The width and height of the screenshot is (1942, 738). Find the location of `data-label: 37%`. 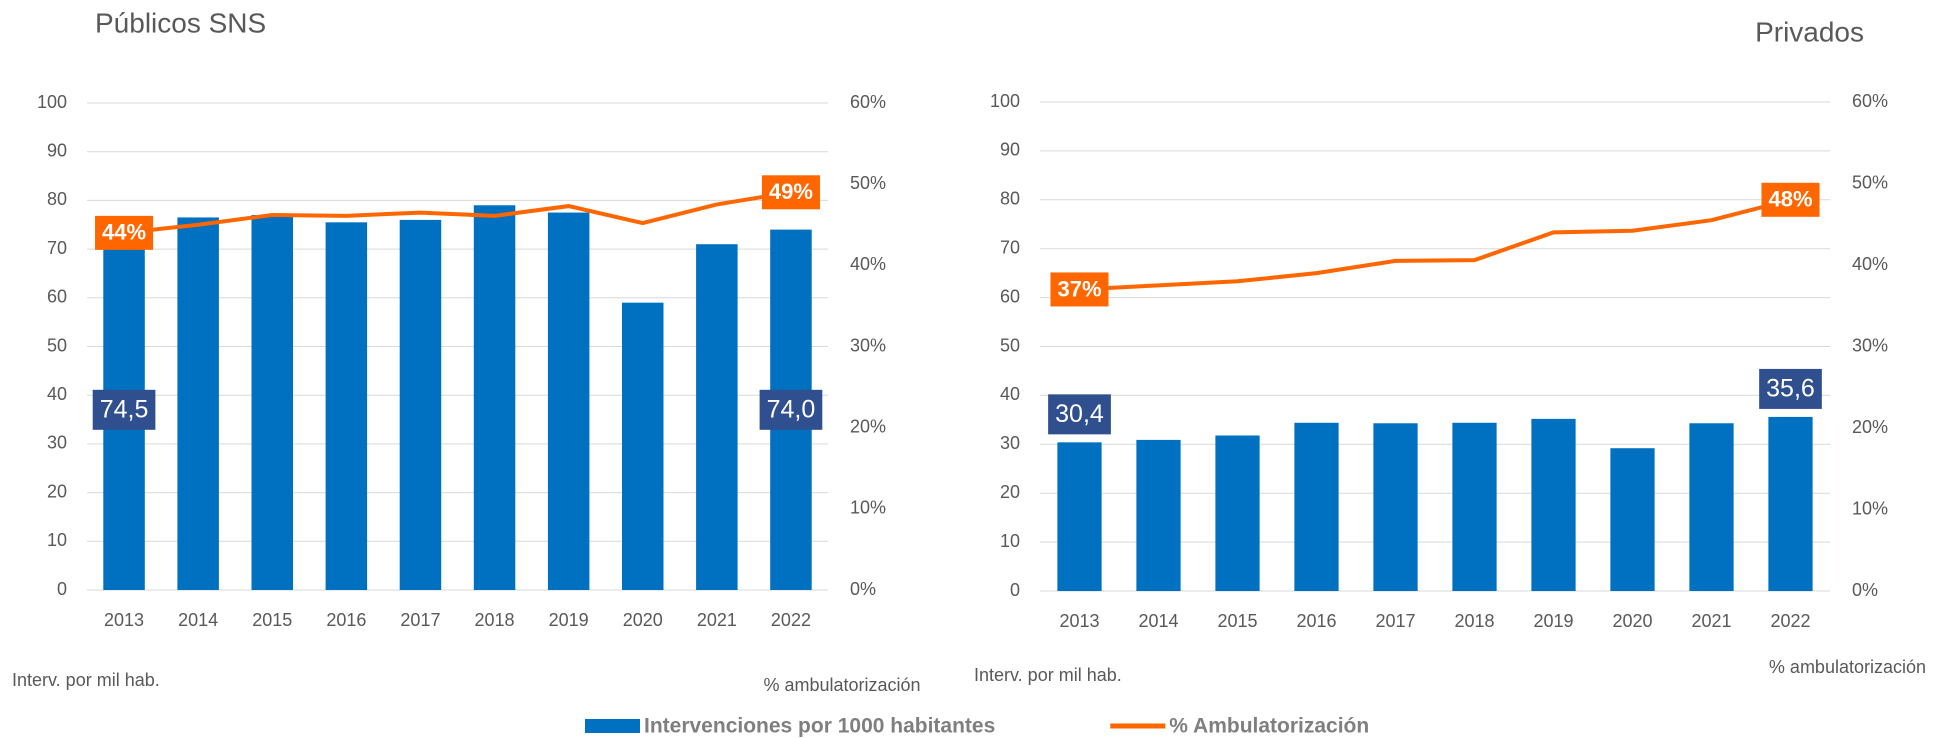

data-label: 37% is located at coordinates (1079, 288).